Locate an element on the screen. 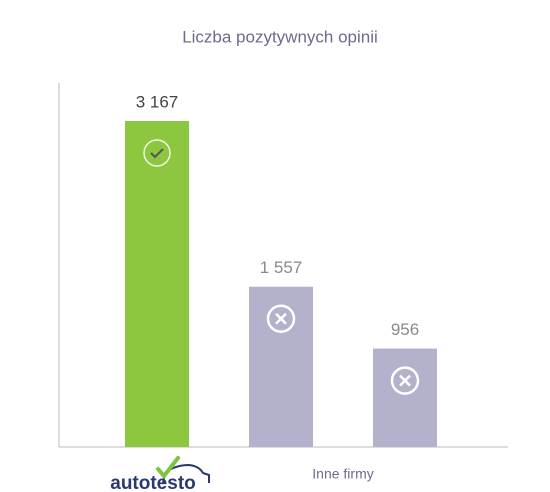  x-tick-label: Inne firmy is located at coordinates (342, 474).